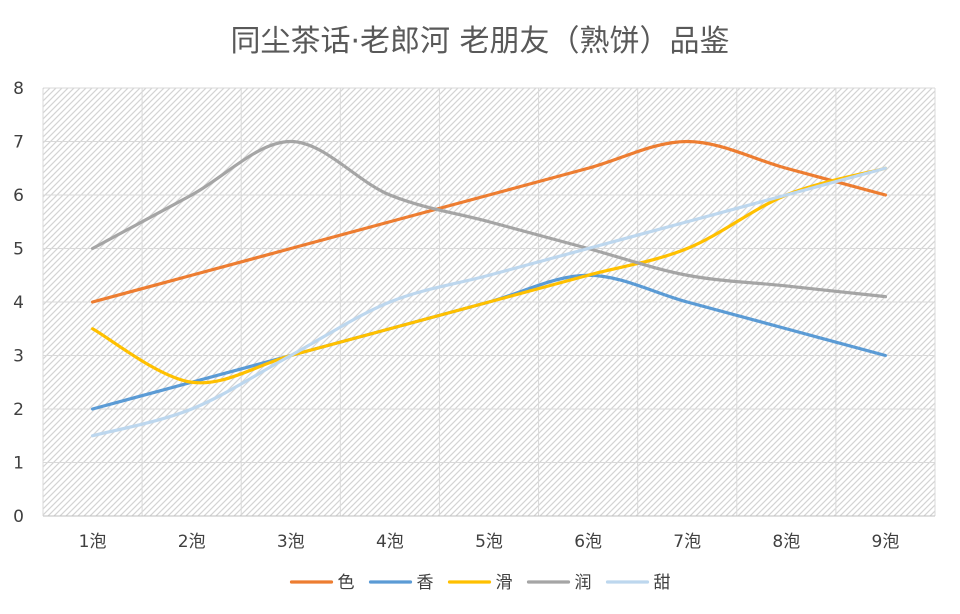 Image resolution: width=960 pixels, height=614 pixels. I want to click on x-tick-label: 5泡, so click(489, 542).